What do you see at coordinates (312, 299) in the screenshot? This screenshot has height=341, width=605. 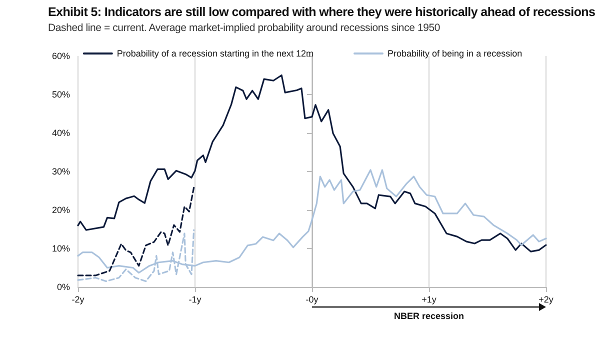 I see `x-tick-label: -0y` at bounding box center [312, 299].